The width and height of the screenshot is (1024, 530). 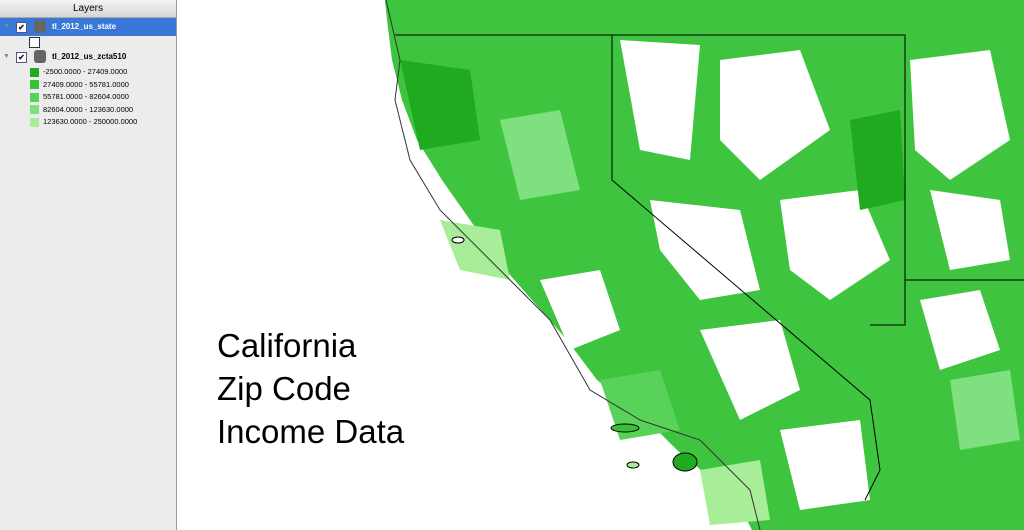 I want to click on annotation: Income Data, so click(x=311, y=431).